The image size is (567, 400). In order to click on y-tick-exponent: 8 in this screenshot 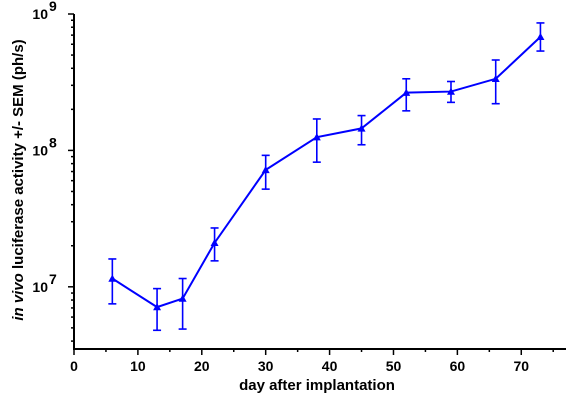, I will do `click(53, 142)`.